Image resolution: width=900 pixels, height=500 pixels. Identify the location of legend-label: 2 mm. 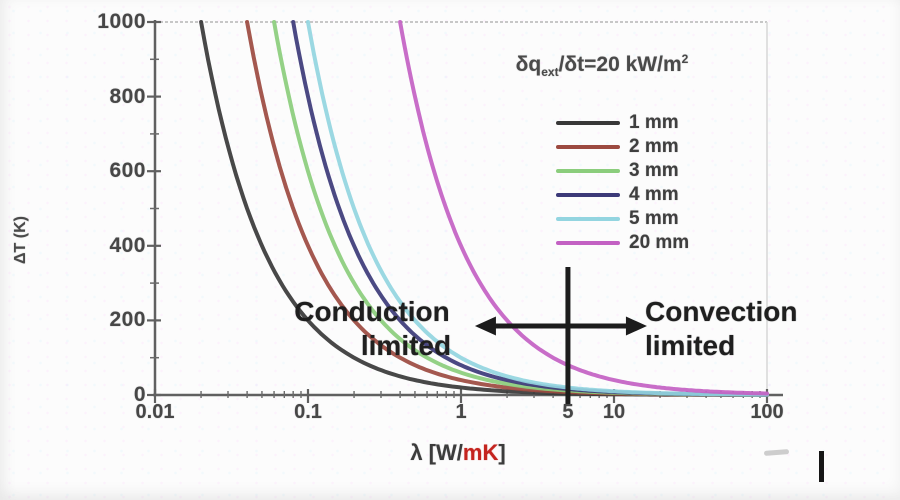
(654, 146).